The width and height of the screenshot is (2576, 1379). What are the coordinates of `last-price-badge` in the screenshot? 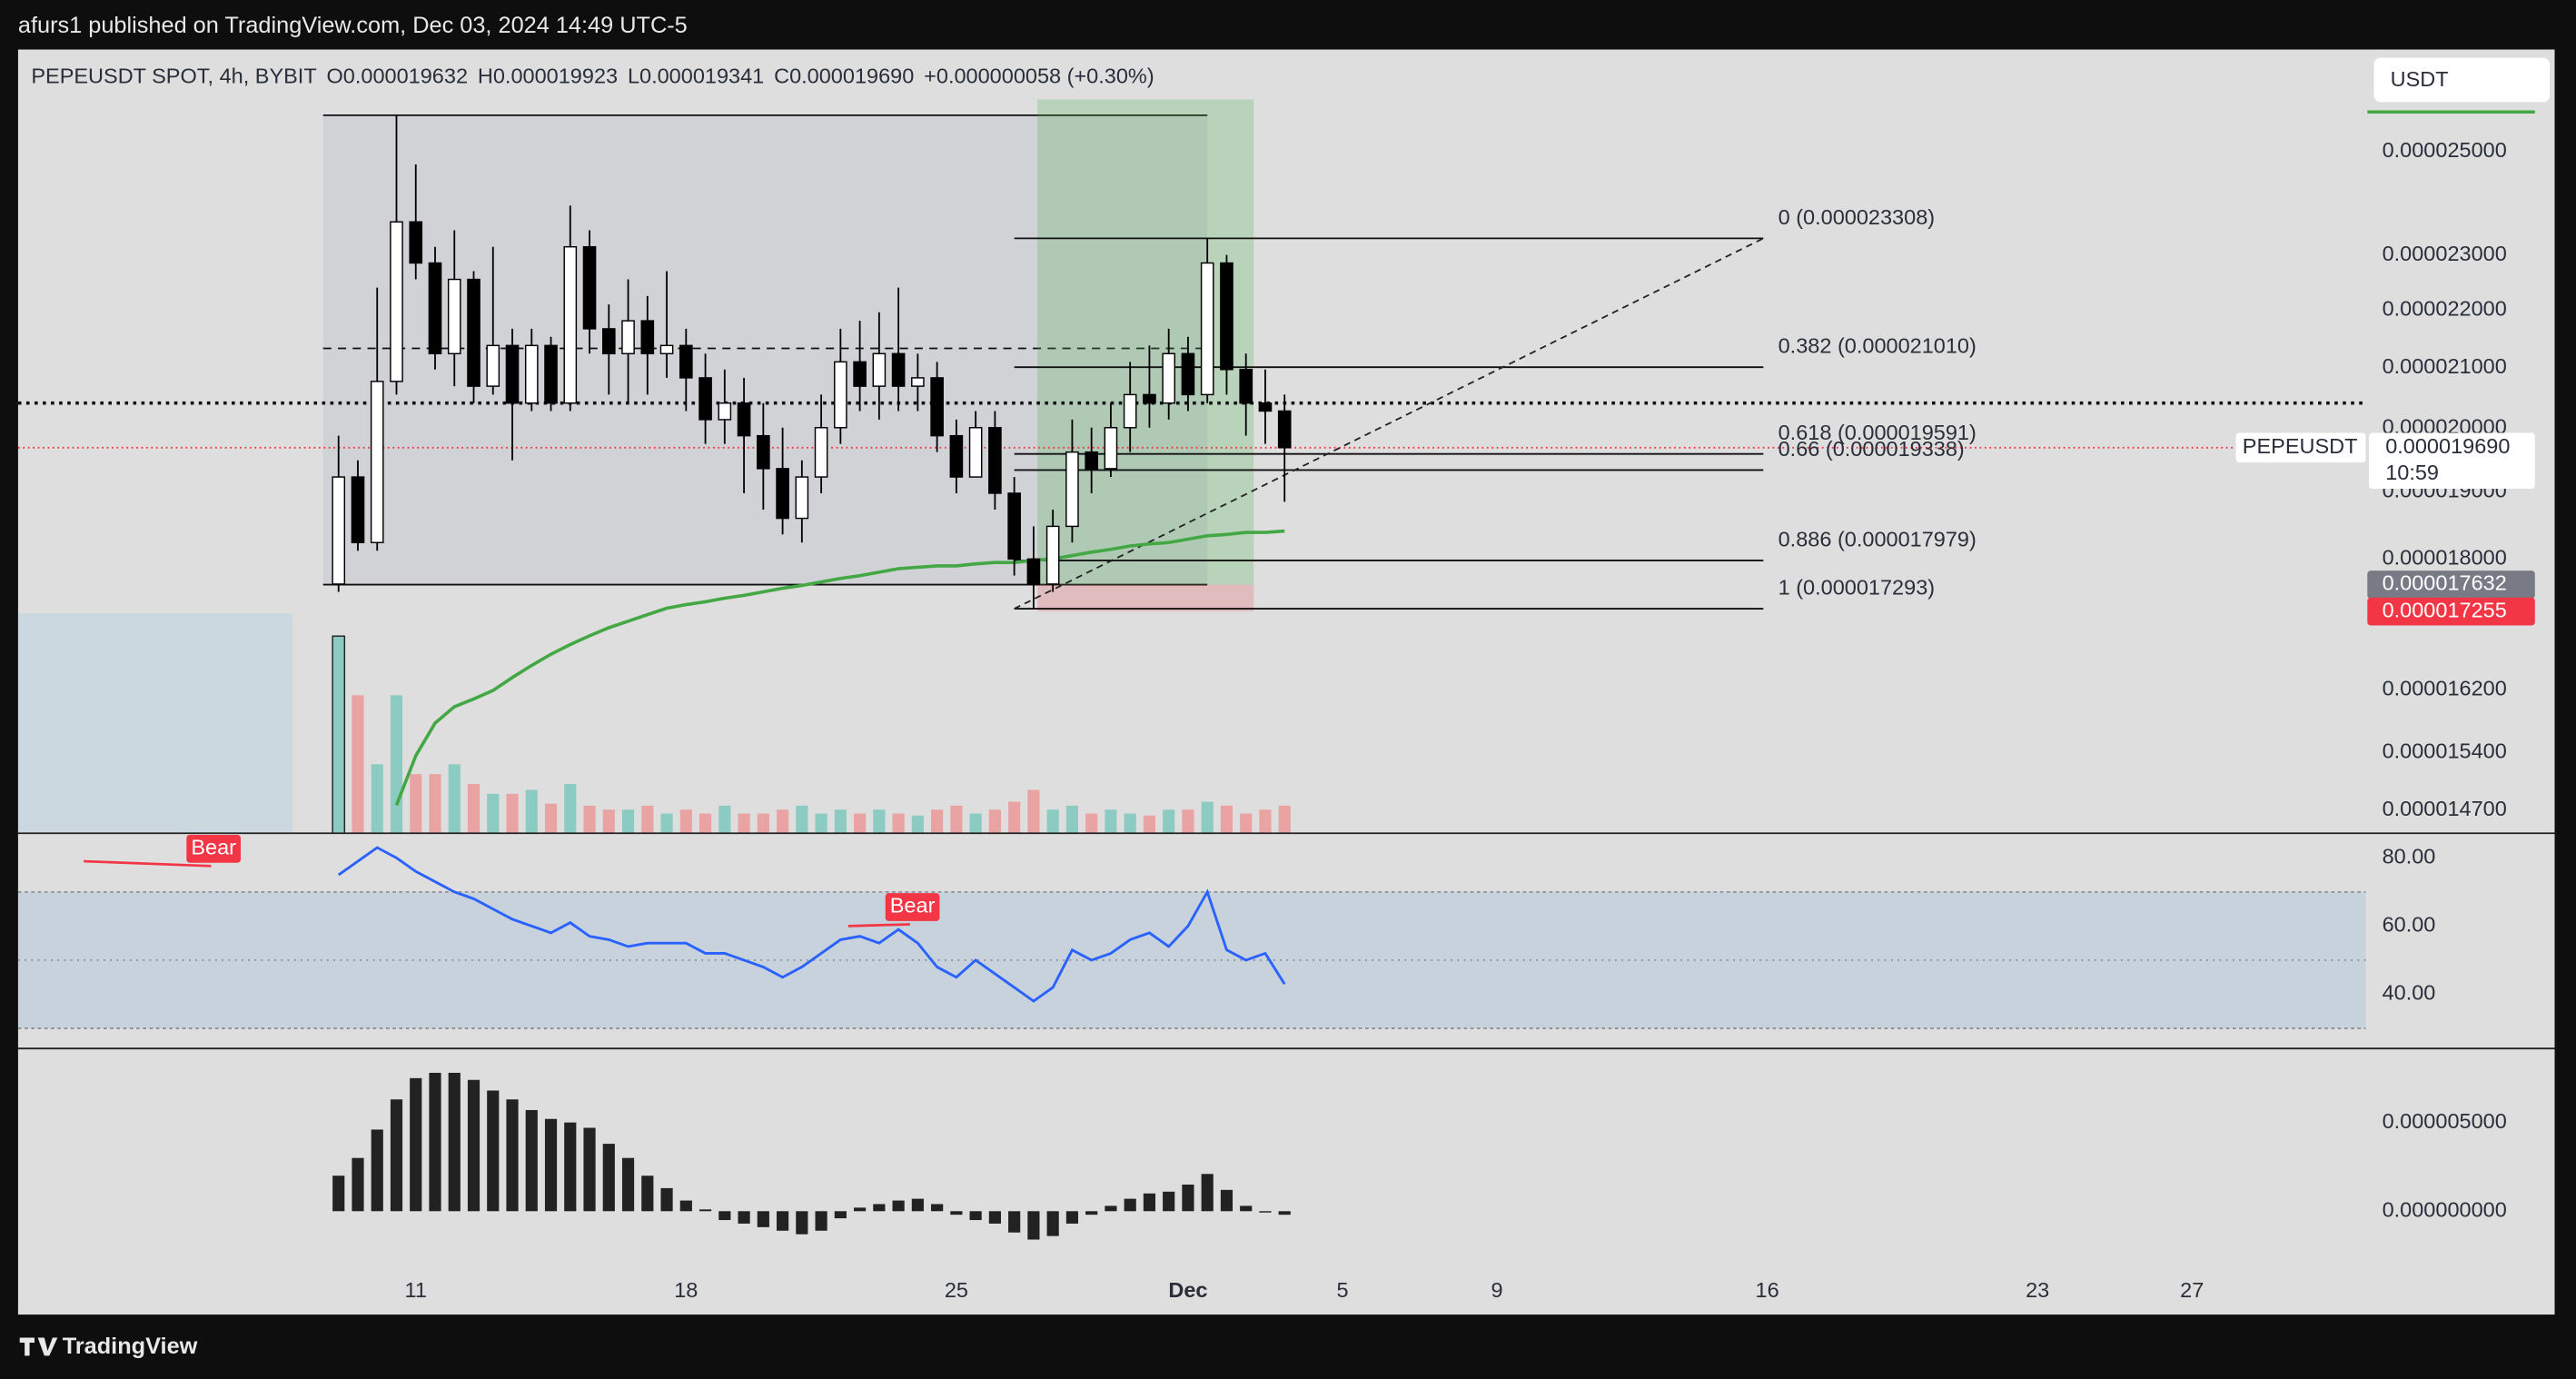 It's located at (2452, 461).